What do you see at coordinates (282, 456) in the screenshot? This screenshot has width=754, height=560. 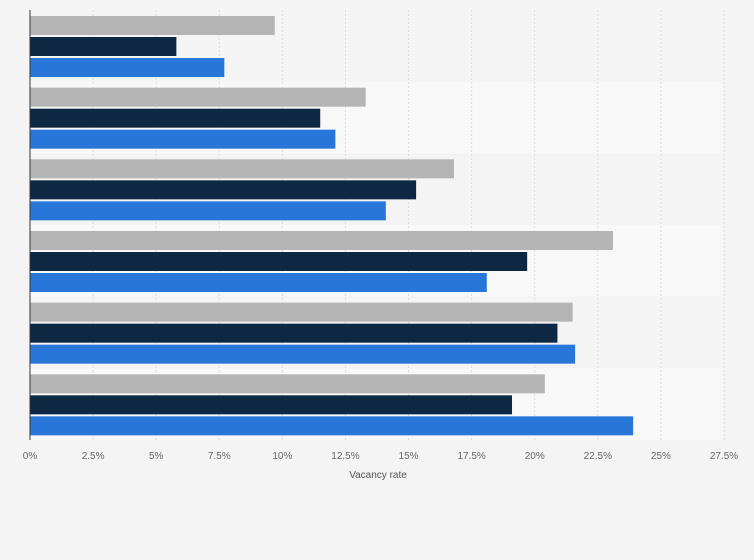 I see `x-tick-label: 10%` at bounding box center [282, 456].